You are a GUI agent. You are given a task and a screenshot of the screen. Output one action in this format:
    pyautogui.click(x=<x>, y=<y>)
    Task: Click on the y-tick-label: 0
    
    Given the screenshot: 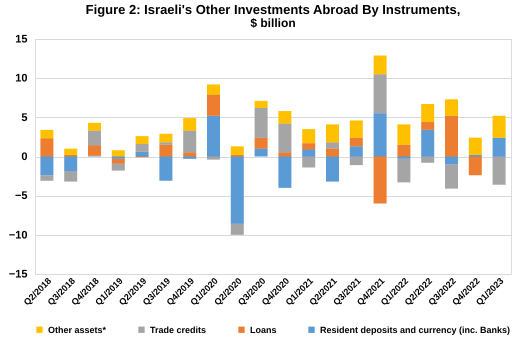 What is the action you would take?
    pyautogui.click(x=24, y=157)
    